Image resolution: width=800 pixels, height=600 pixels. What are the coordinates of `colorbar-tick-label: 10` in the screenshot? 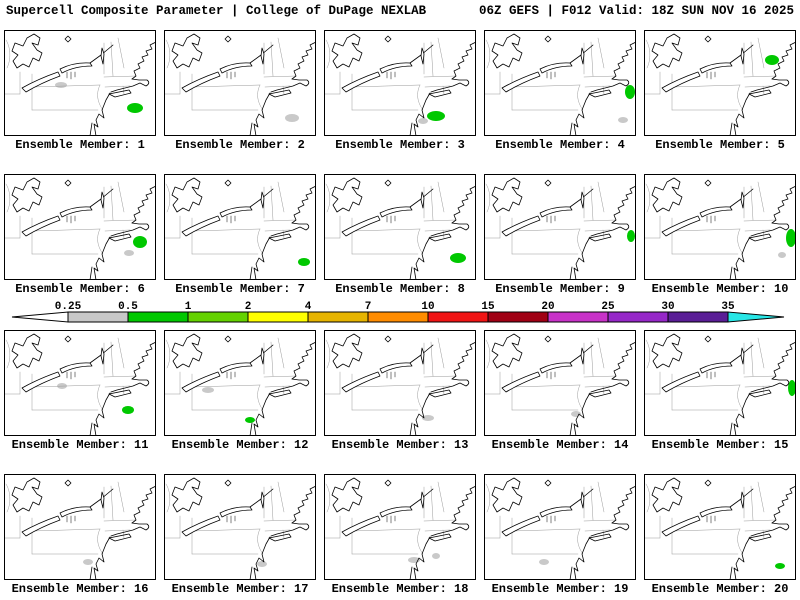 It's located at (427, 307).